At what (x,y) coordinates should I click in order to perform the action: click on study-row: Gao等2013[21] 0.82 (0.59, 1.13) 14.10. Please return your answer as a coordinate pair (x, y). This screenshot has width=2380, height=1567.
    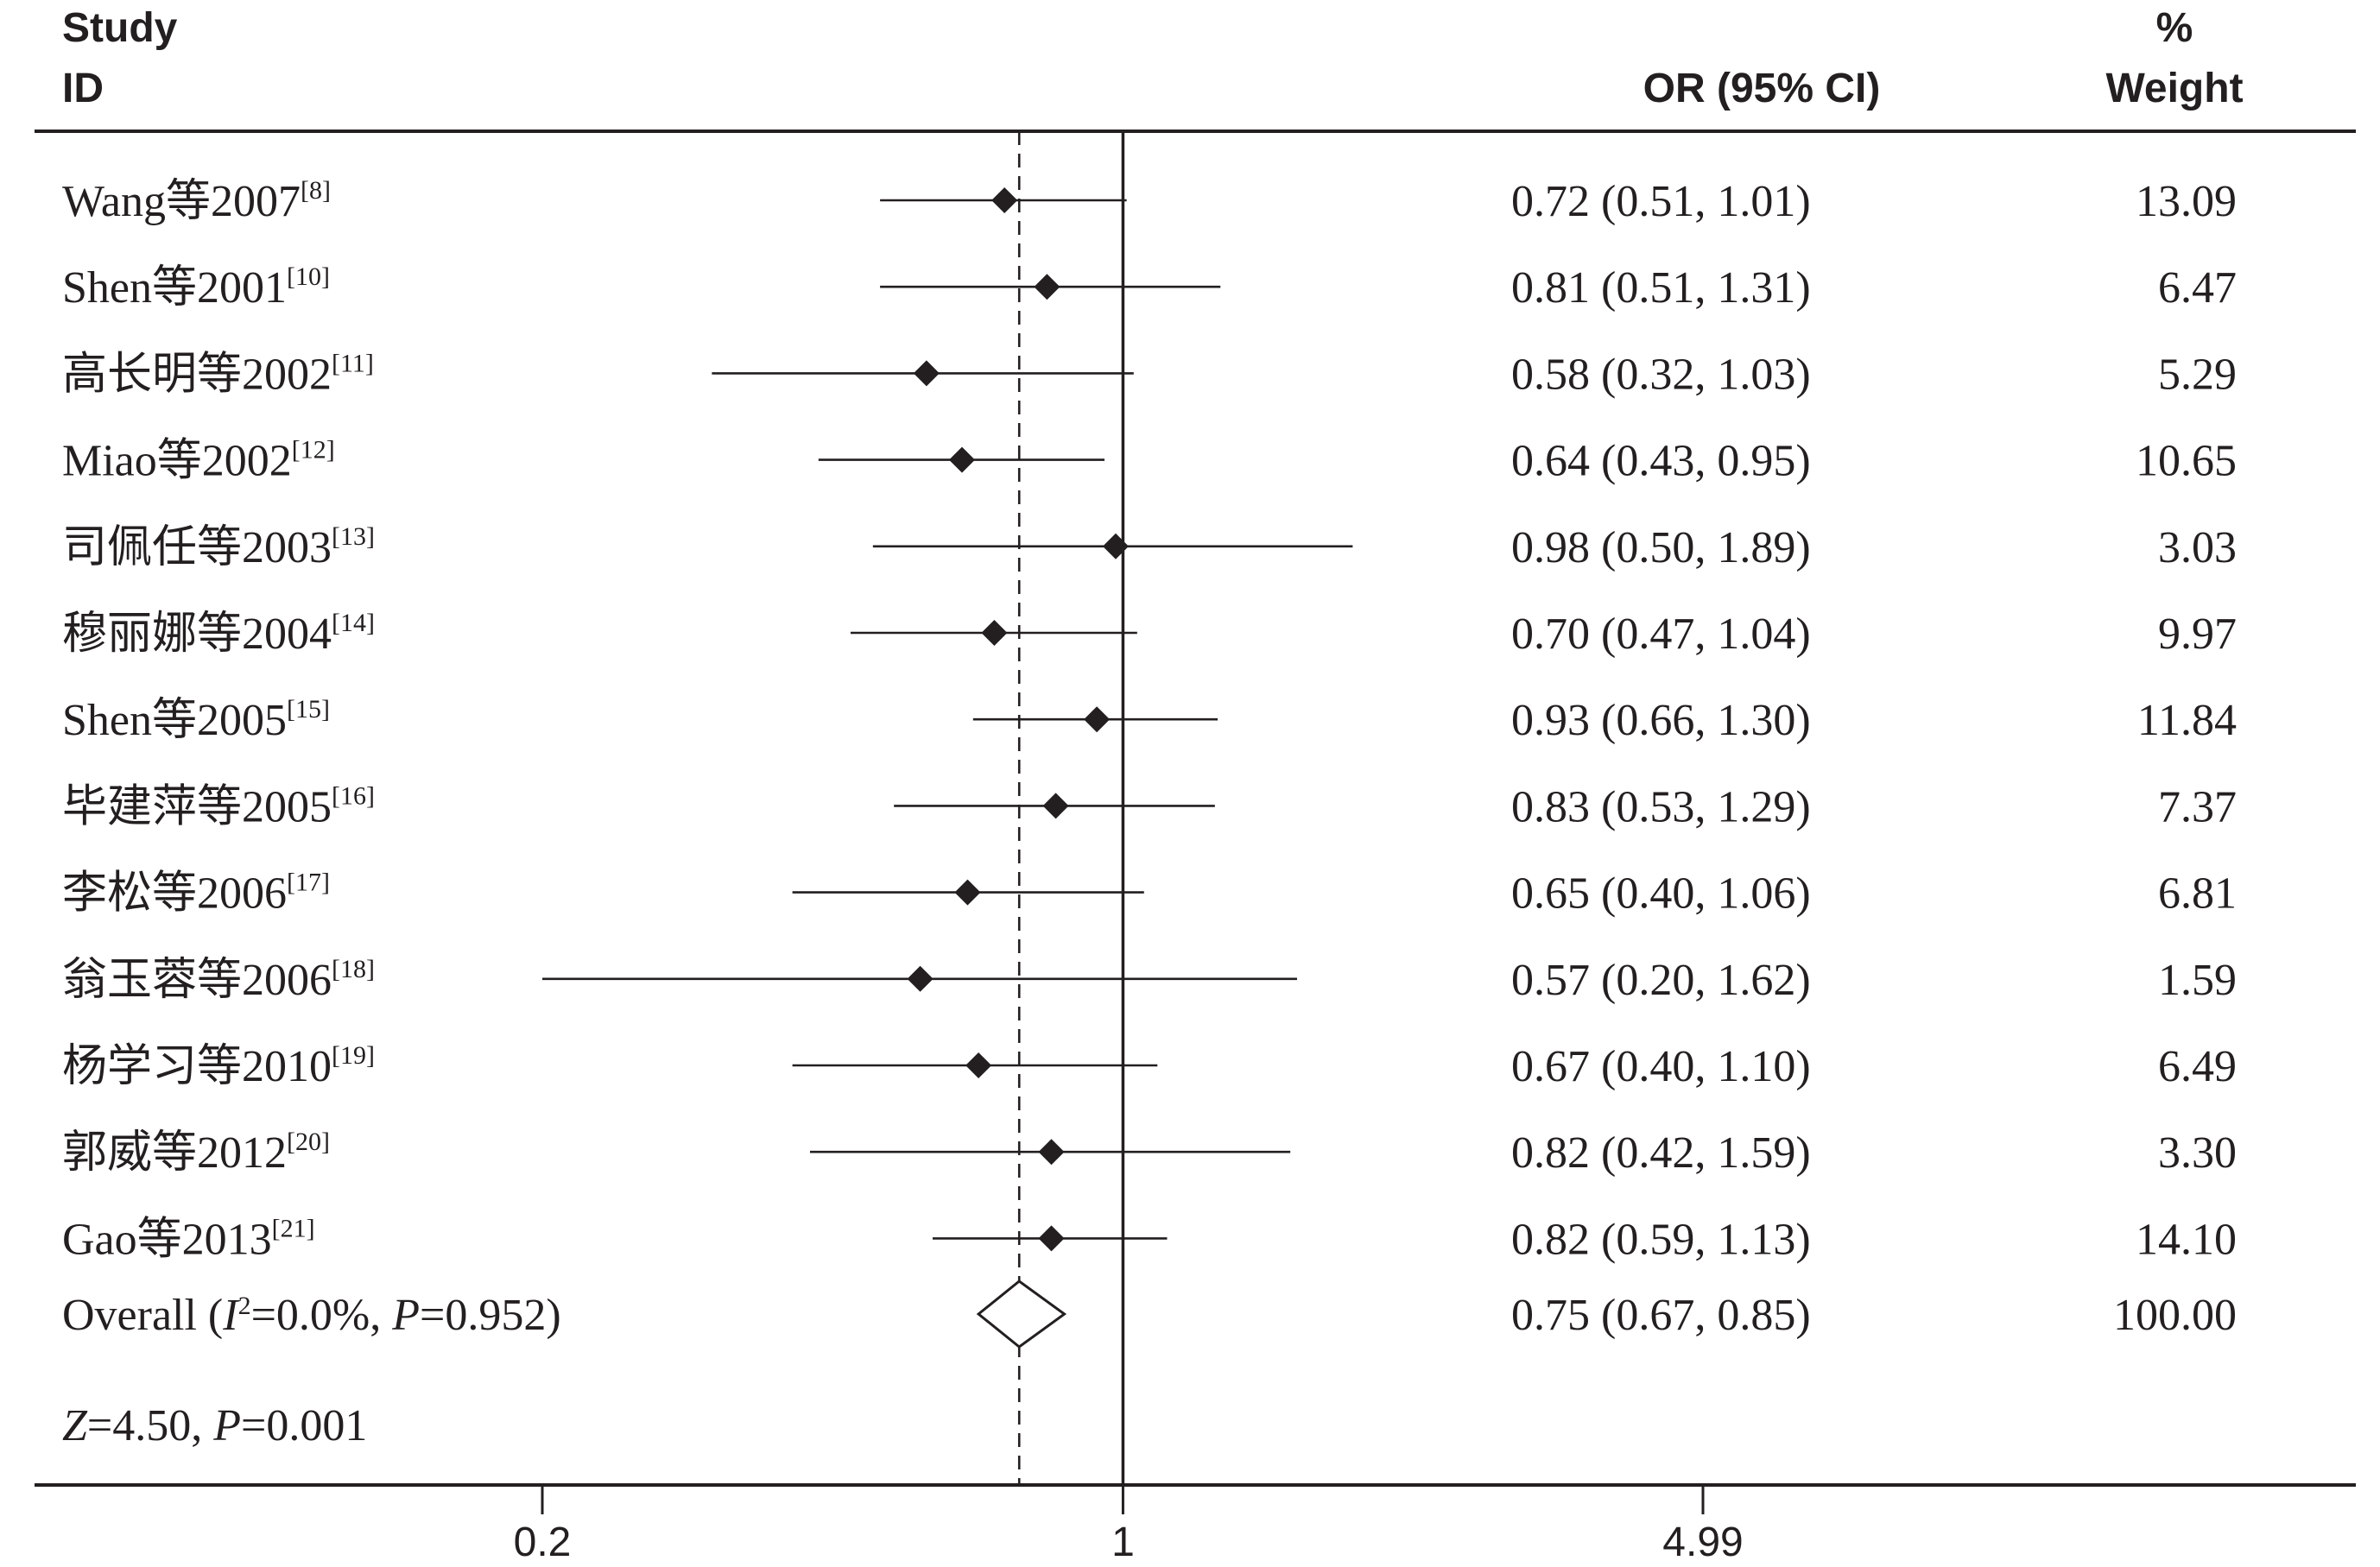
    Looking at the image, I should click on (1150, 1239).